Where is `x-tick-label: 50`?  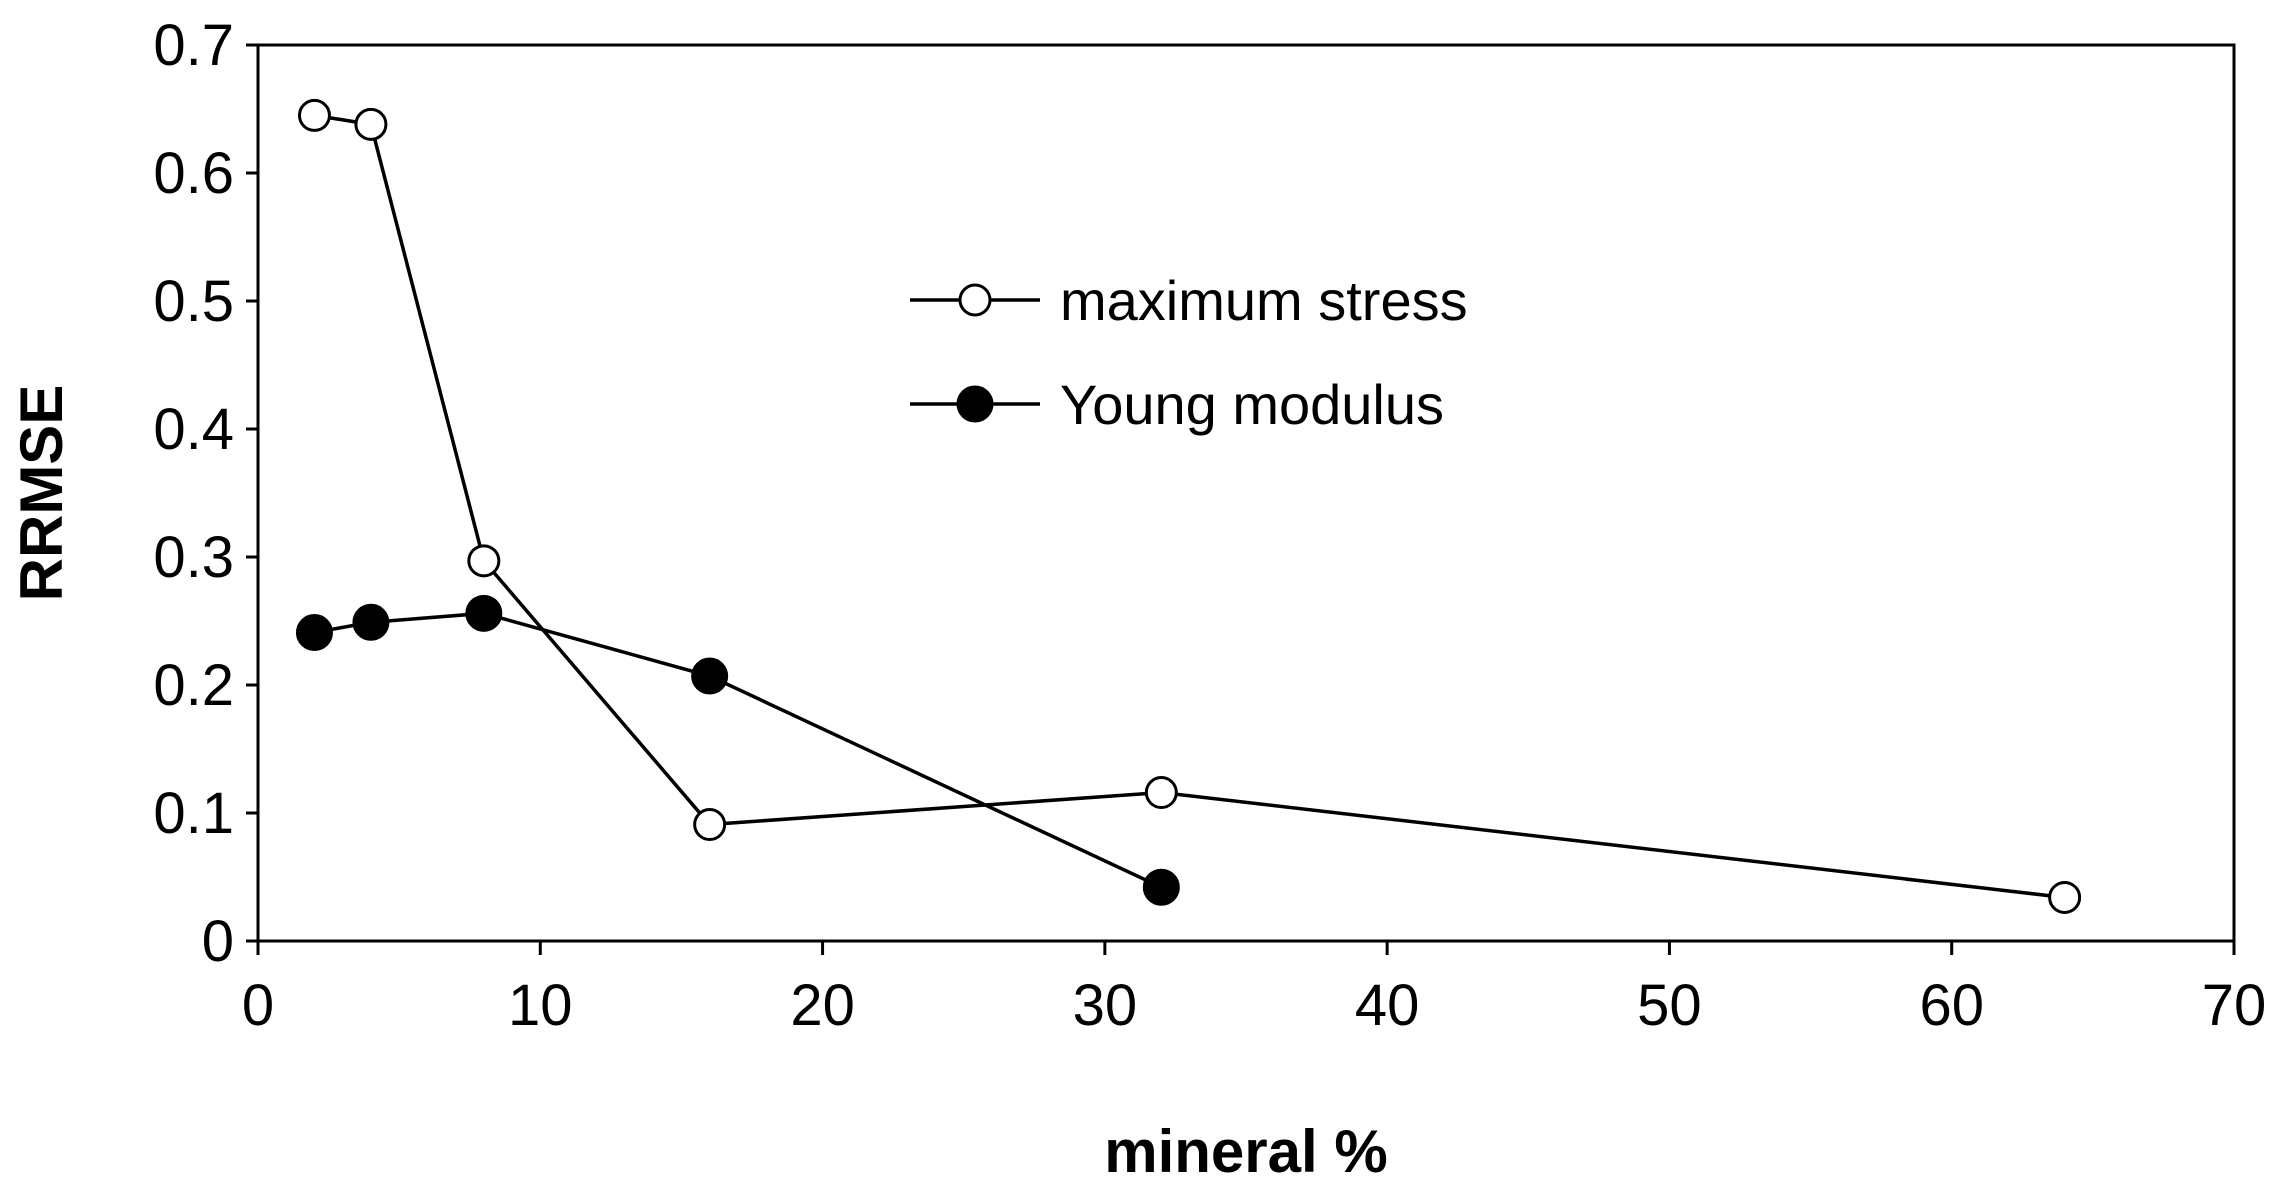
x-tick-label: 50 is located at coordinates (1669, 1005).